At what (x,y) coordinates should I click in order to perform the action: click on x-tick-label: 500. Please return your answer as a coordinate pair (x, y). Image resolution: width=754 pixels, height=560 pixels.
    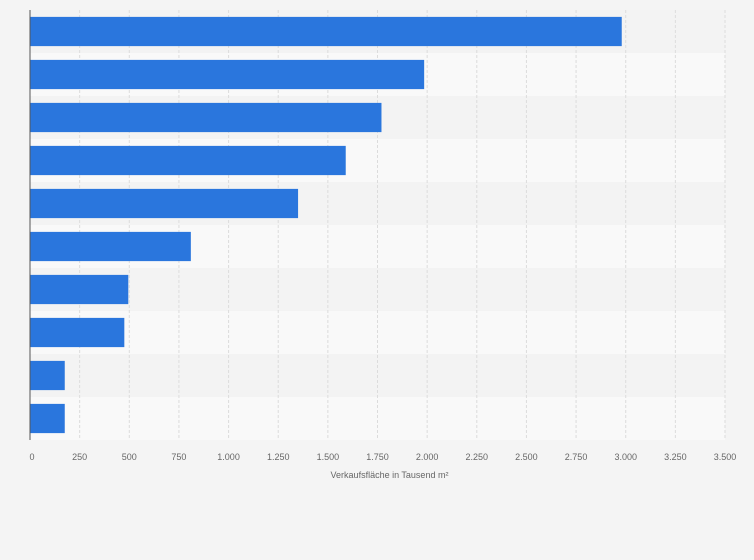
    Looking at the image, I should click on (129, 457).